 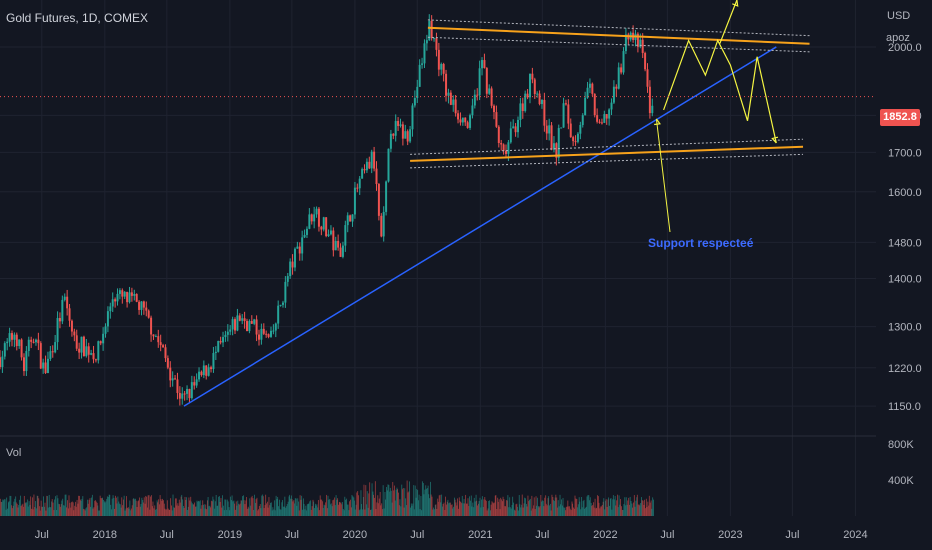 What do you see at coordinates (898, 38) in the screenshot?
I see `author-name: apoz` at bounding box center [898, 38].